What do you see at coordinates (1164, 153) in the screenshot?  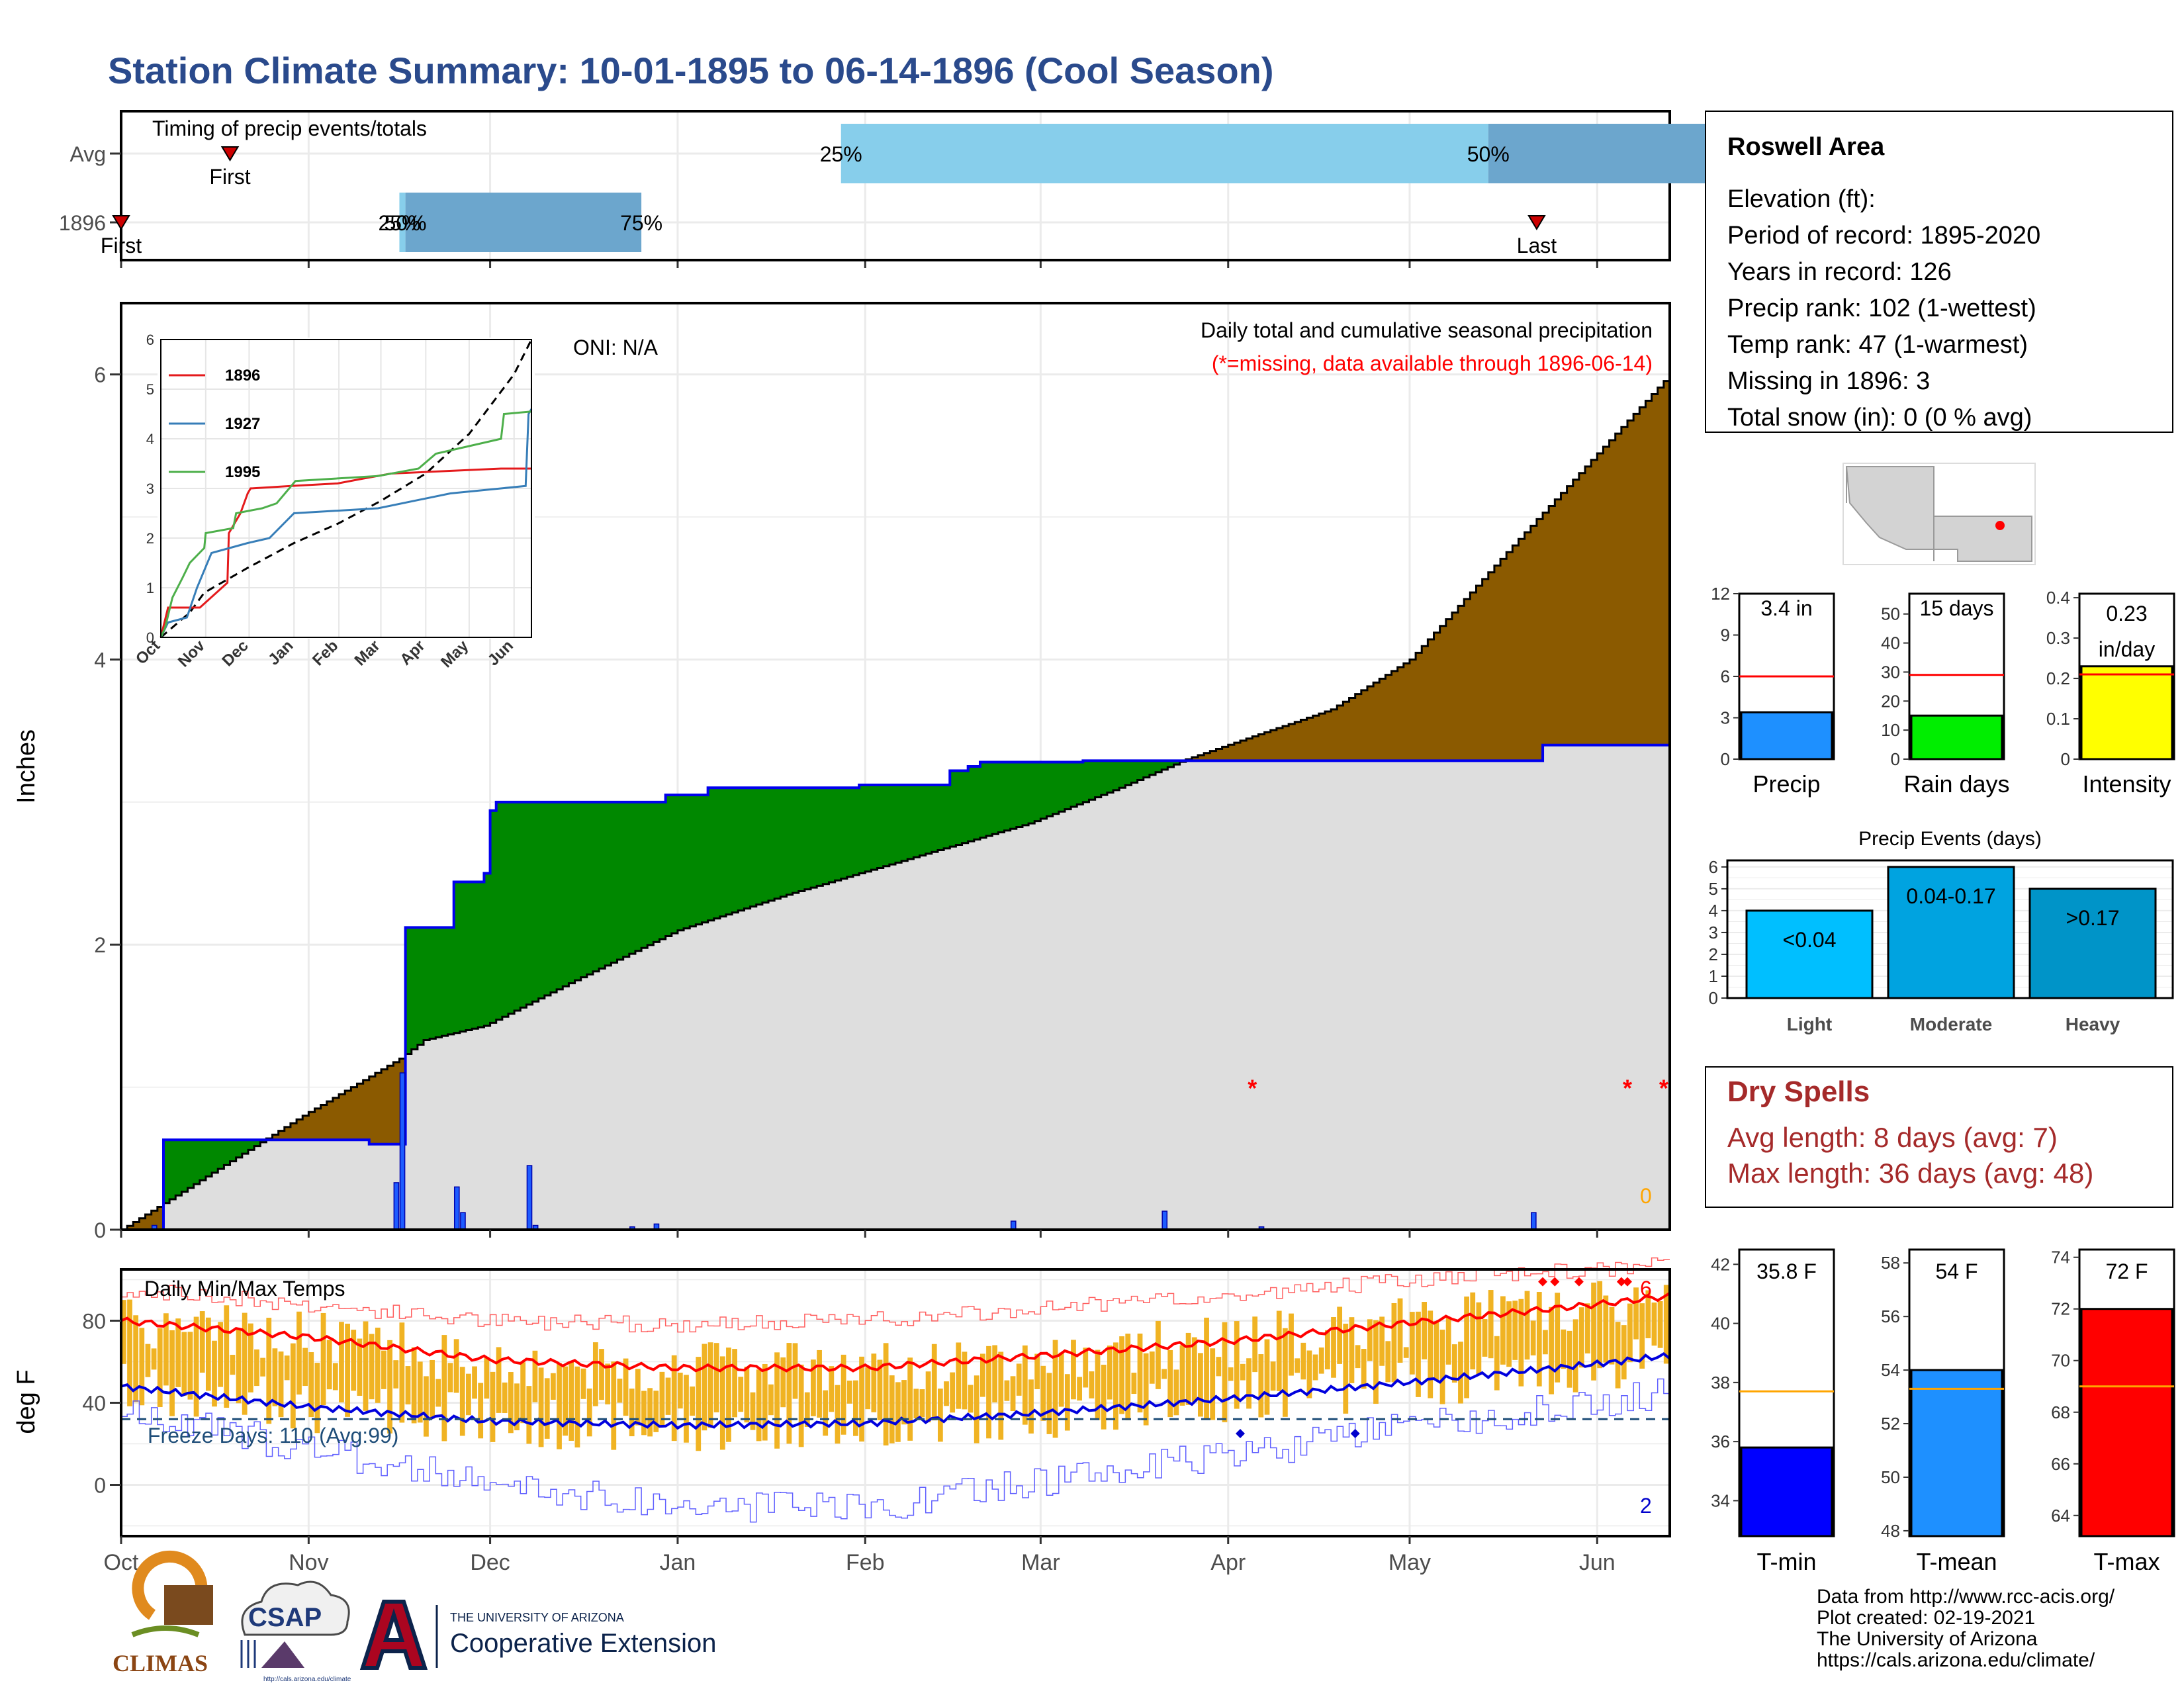 I see `timing-bar-q25-q50` at bounding box center [1164, 153].